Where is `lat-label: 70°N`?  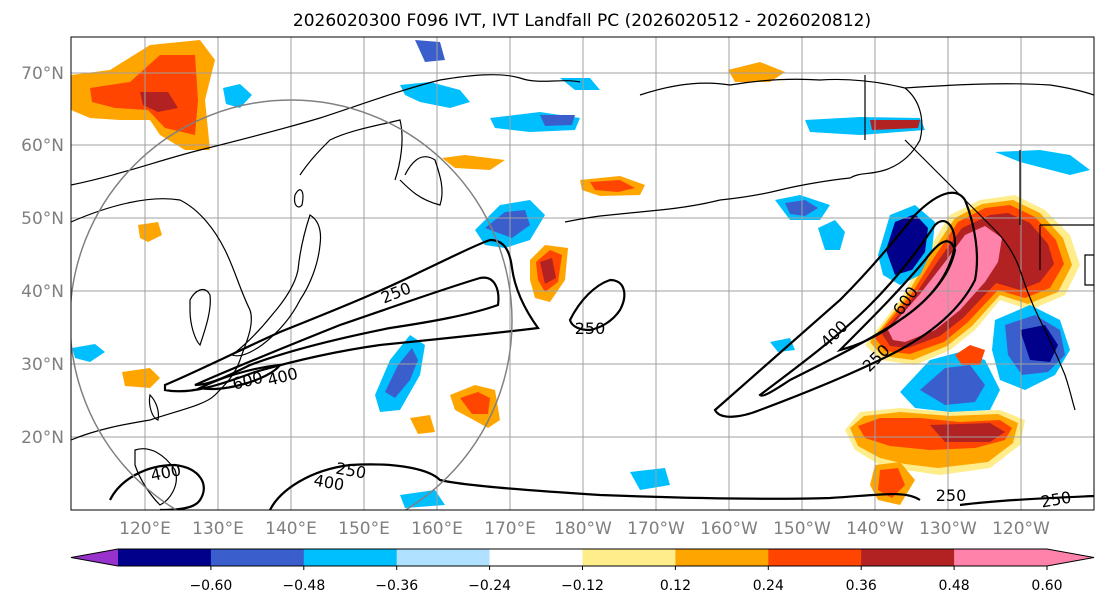 lat-label: 70°N is located at coordinates (42, 74).